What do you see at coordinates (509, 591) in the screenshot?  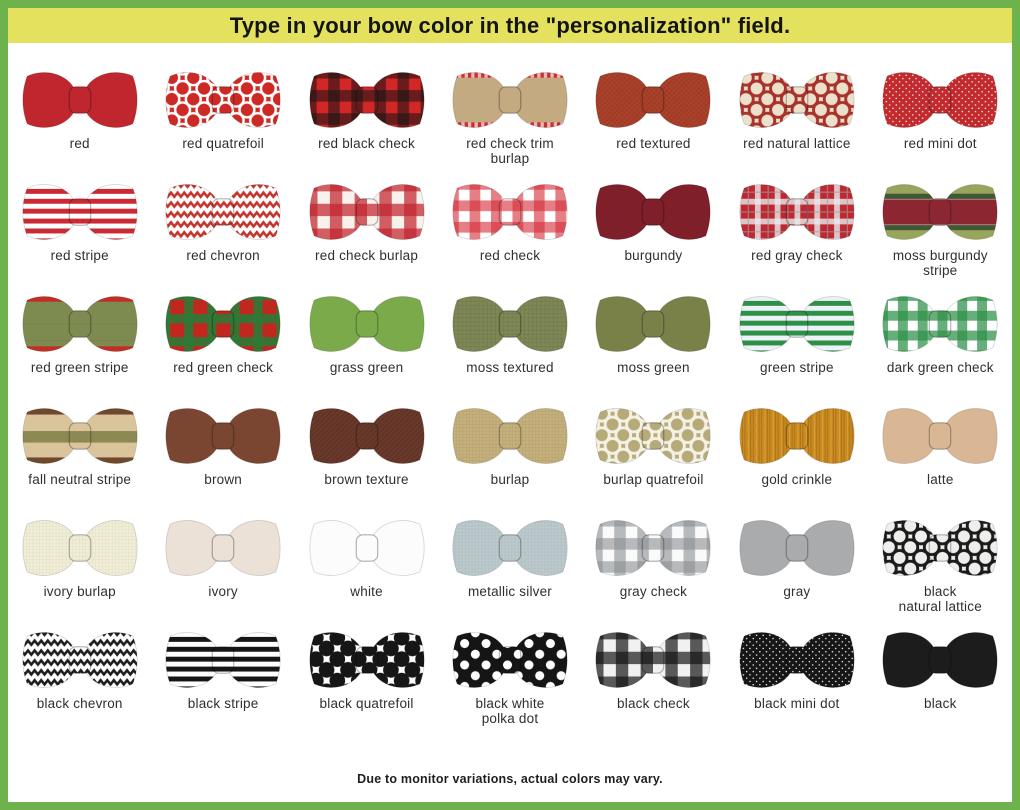 I see `bow-label: metallic silver` at bounding box center [509, 591].